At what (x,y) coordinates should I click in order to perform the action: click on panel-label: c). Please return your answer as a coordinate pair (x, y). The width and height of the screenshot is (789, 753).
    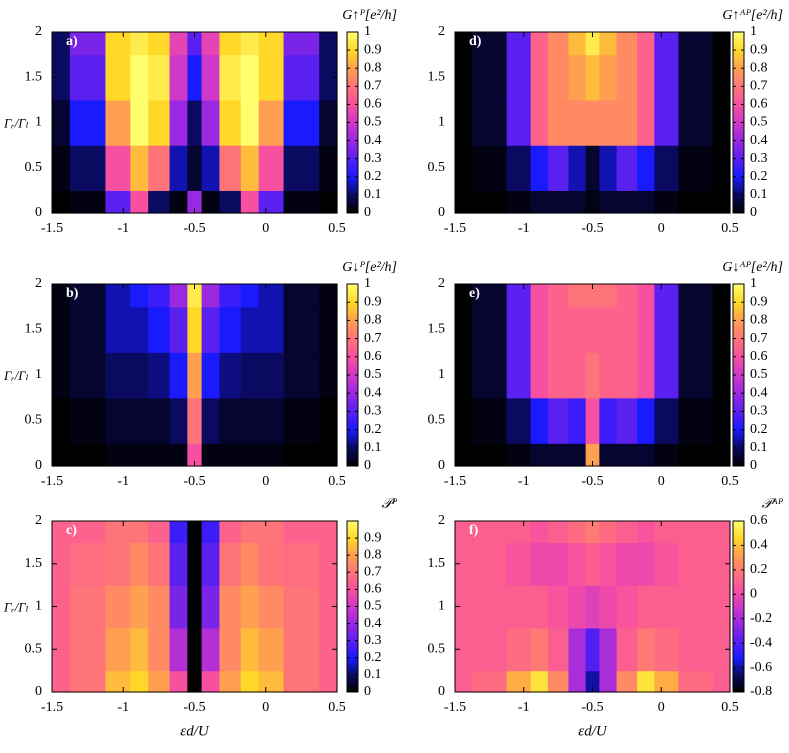
    Looking at the image, I should click on (71, 530).